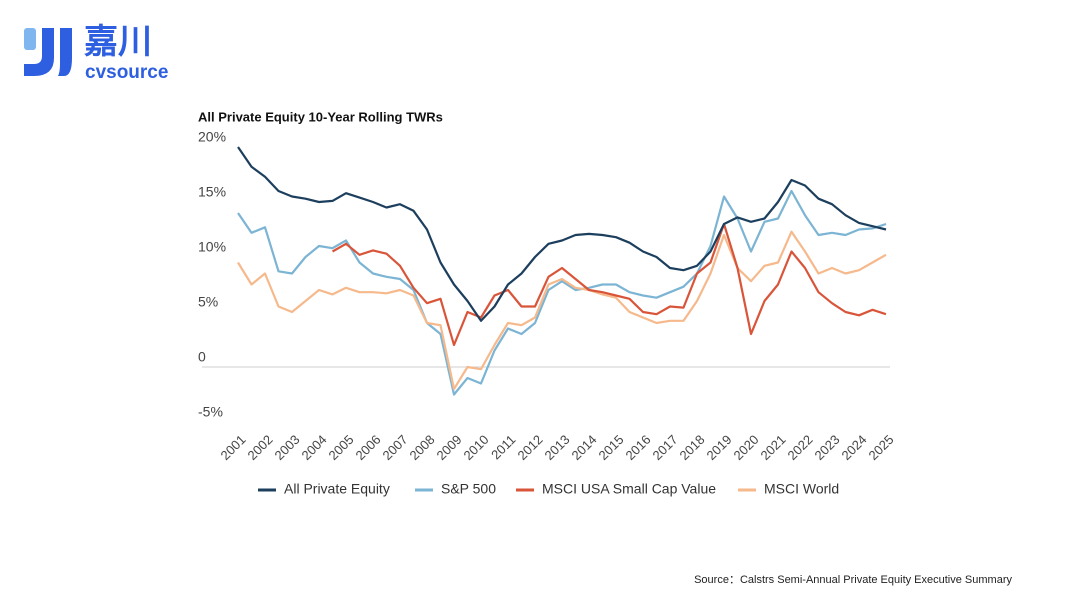  I want to click on legend-label: S&P 500, so click(468, 489).